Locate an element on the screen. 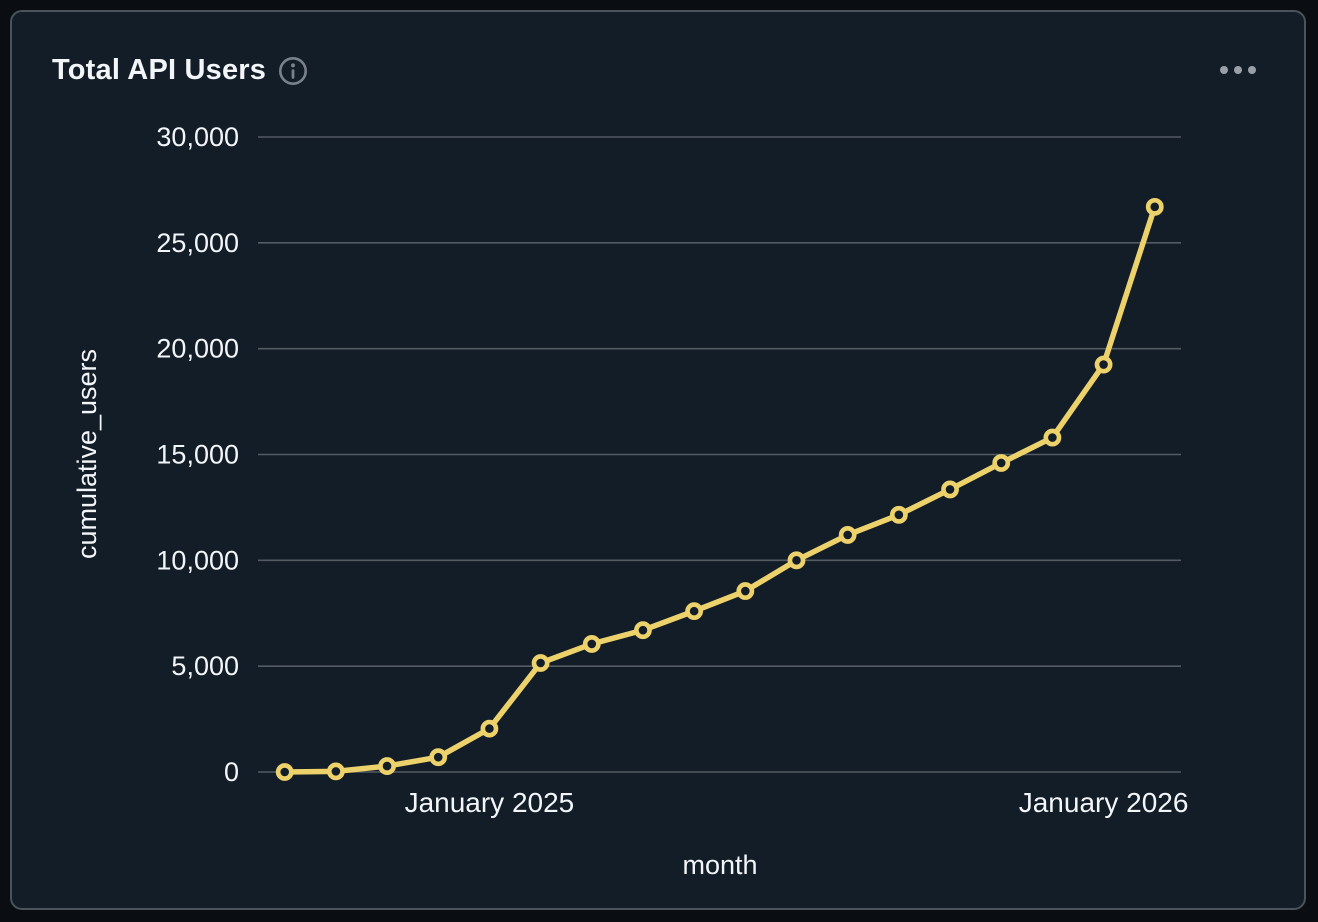 This screenshot has height=922, width=1318. x-axis-title: month is located at coordinates (719, 865).